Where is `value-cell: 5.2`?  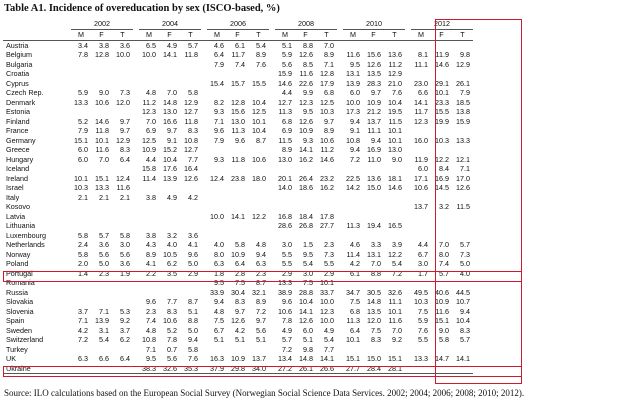 value-cell: 5.2 is located at coordinates (83, 121).